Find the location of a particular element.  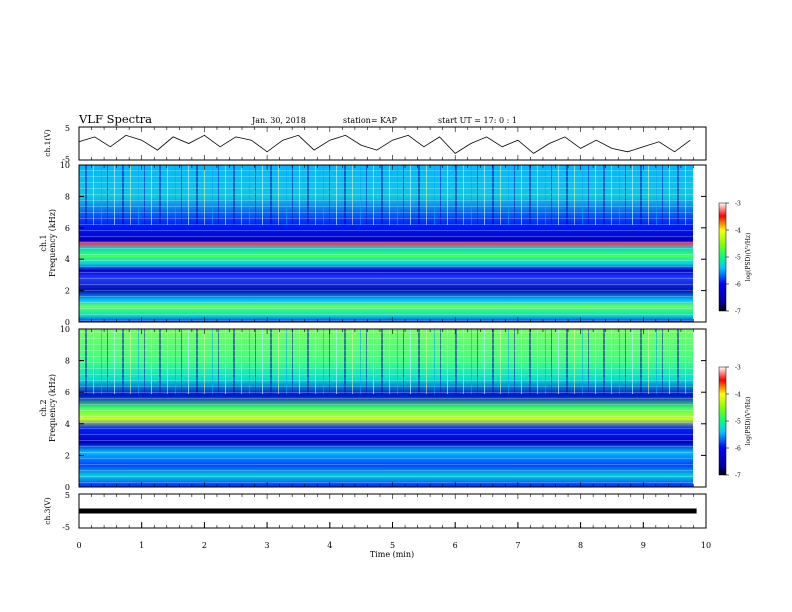

ch1-waveform-panel: 5 -5 ch.1(V) is located at coordinates (375, 144).